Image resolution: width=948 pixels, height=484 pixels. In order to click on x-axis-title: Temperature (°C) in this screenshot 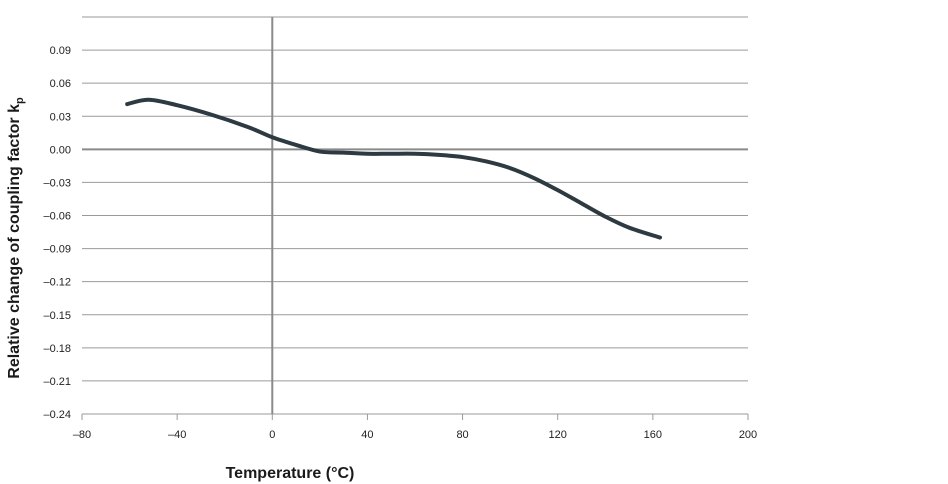, I will do `click(290, 473)`.